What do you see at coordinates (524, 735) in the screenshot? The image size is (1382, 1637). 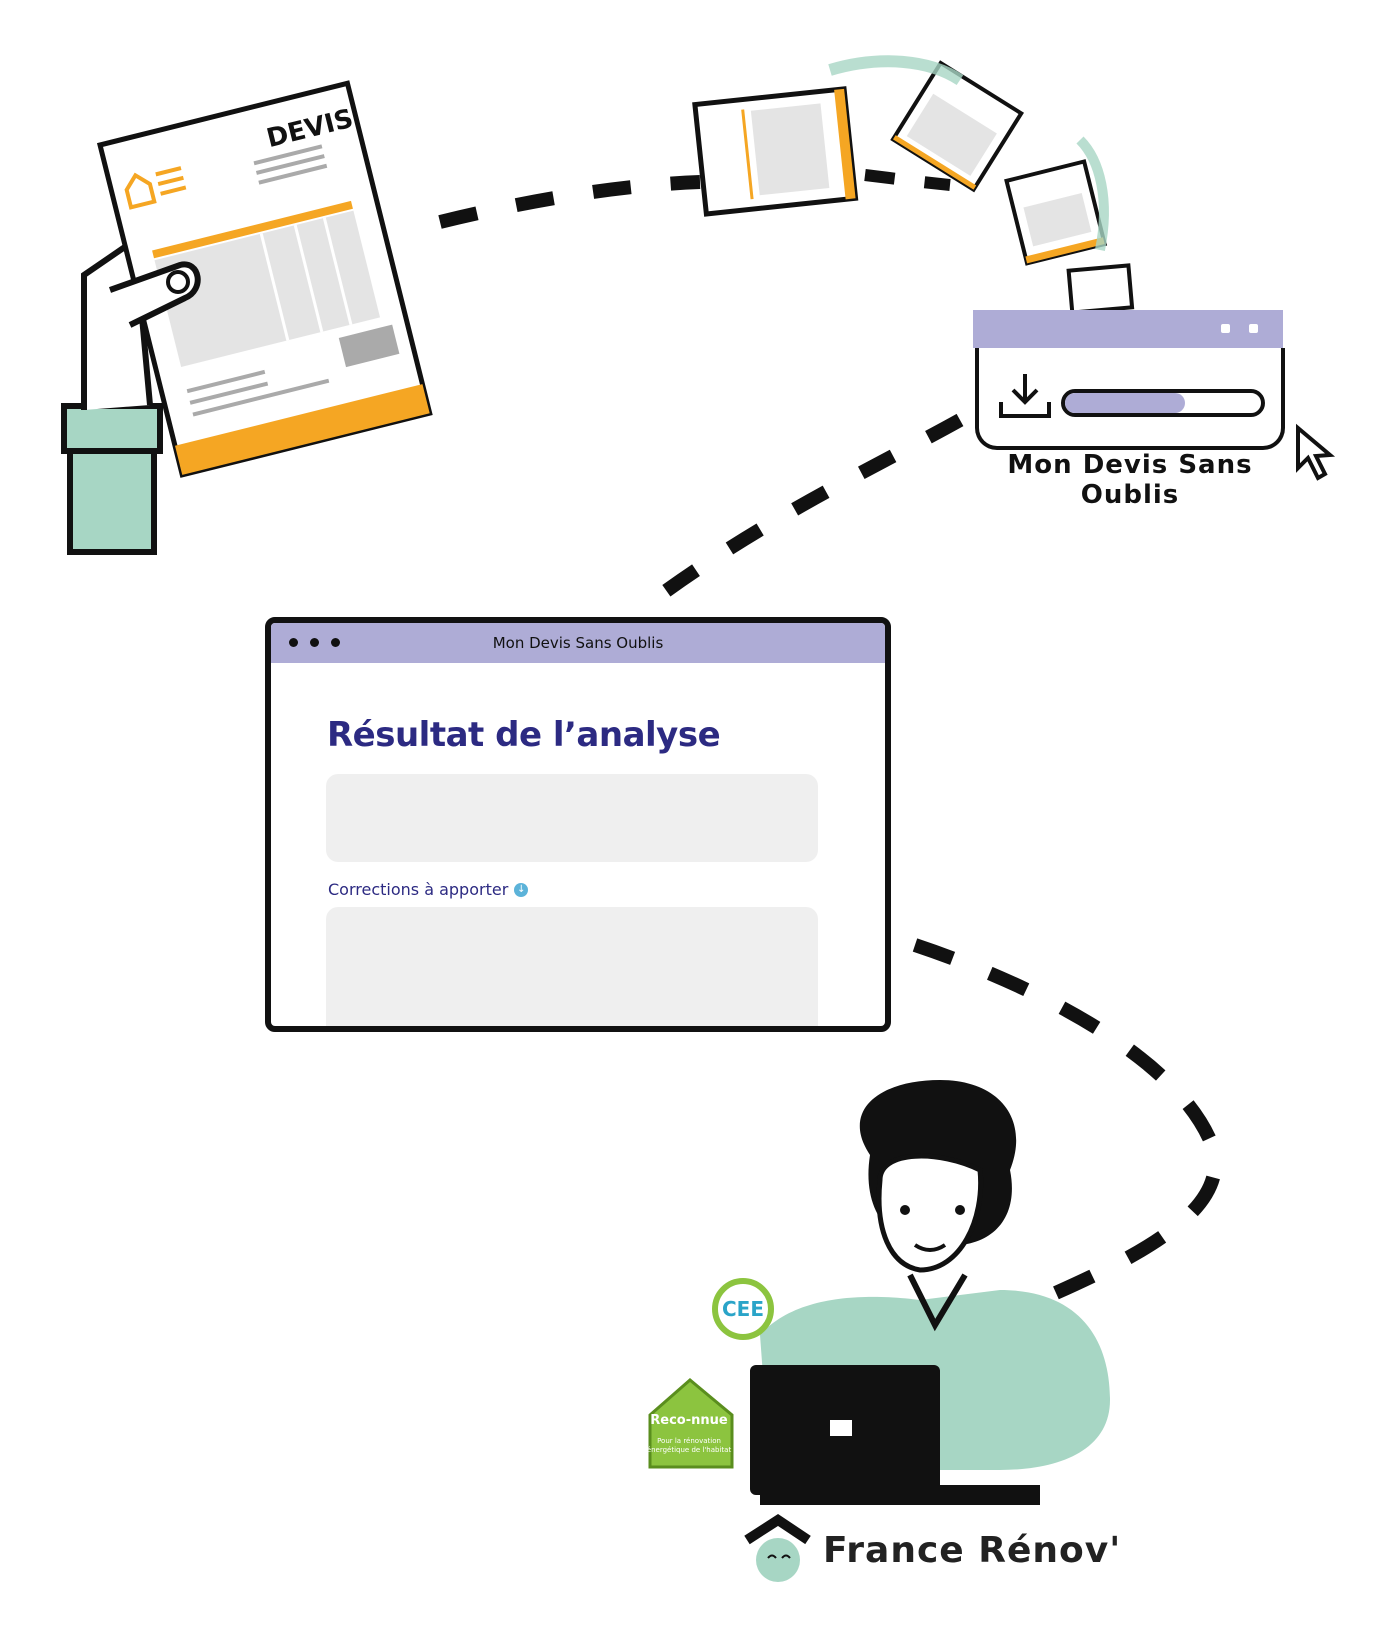 I see `page-title: Résultat de l’analyse` at bounding box center [524, 735].